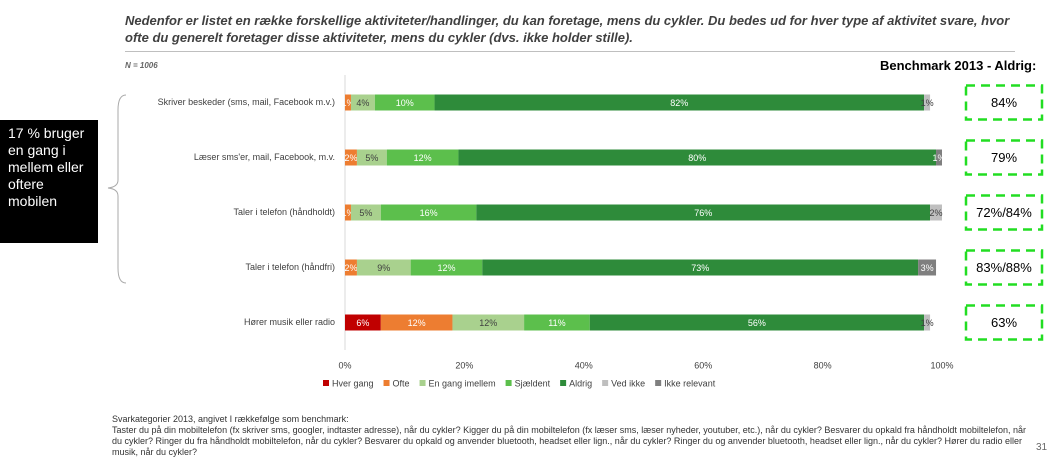  I want to click on page-number: 31, so click(1042, 447).